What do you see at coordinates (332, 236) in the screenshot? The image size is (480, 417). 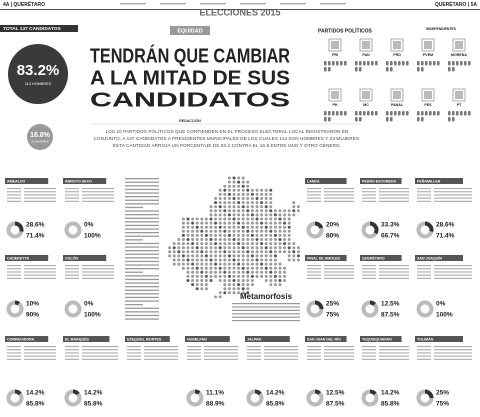 I see `men-share-label: 80%` at bounding box center [332, 236].